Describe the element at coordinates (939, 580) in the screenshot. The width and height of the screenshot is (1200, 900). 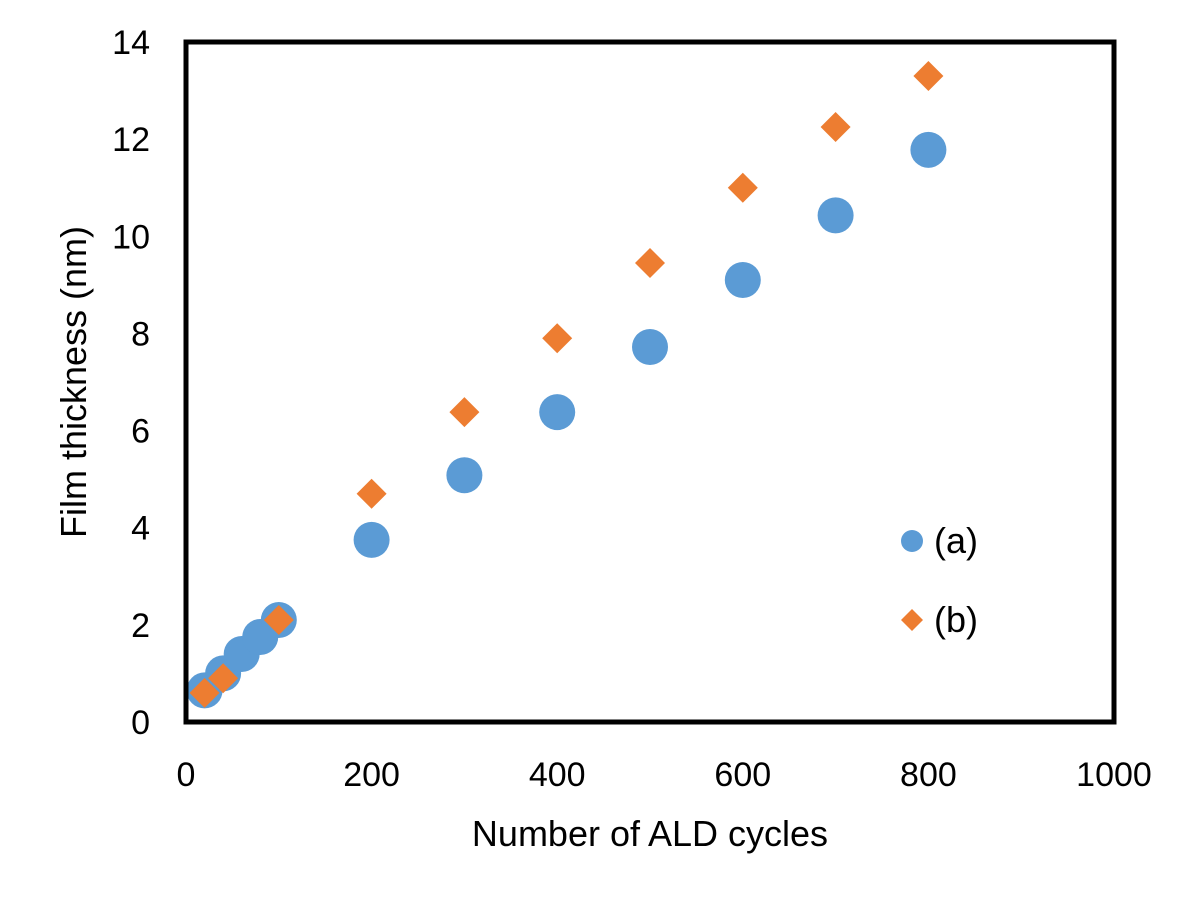
I see `legend: (a) (b)` at that location.